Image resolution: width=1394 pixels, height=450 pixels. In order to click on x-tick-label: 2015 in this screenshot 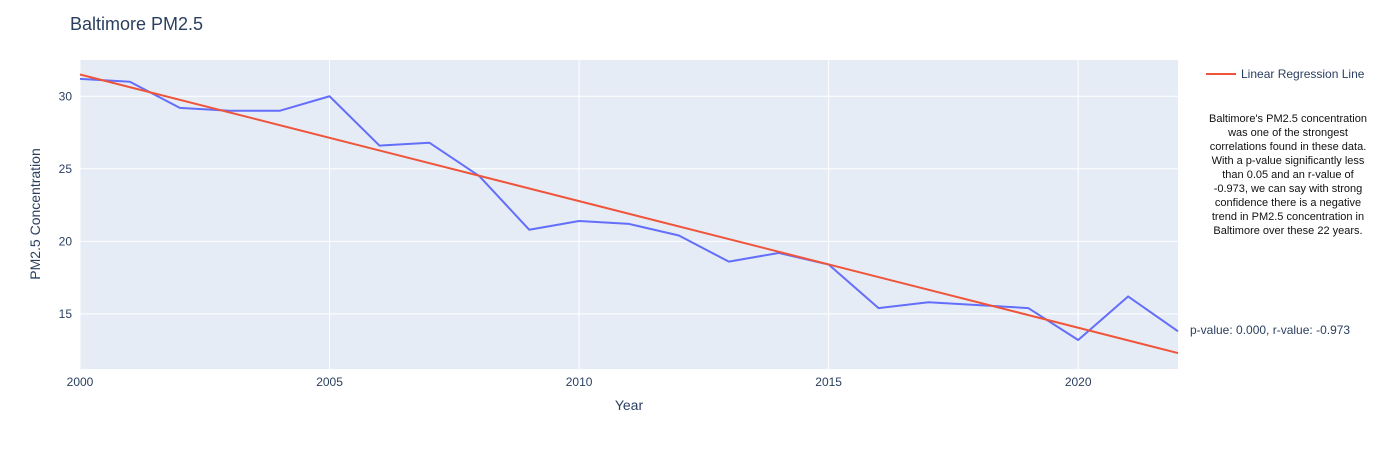, I will do `click(828, 382)`.